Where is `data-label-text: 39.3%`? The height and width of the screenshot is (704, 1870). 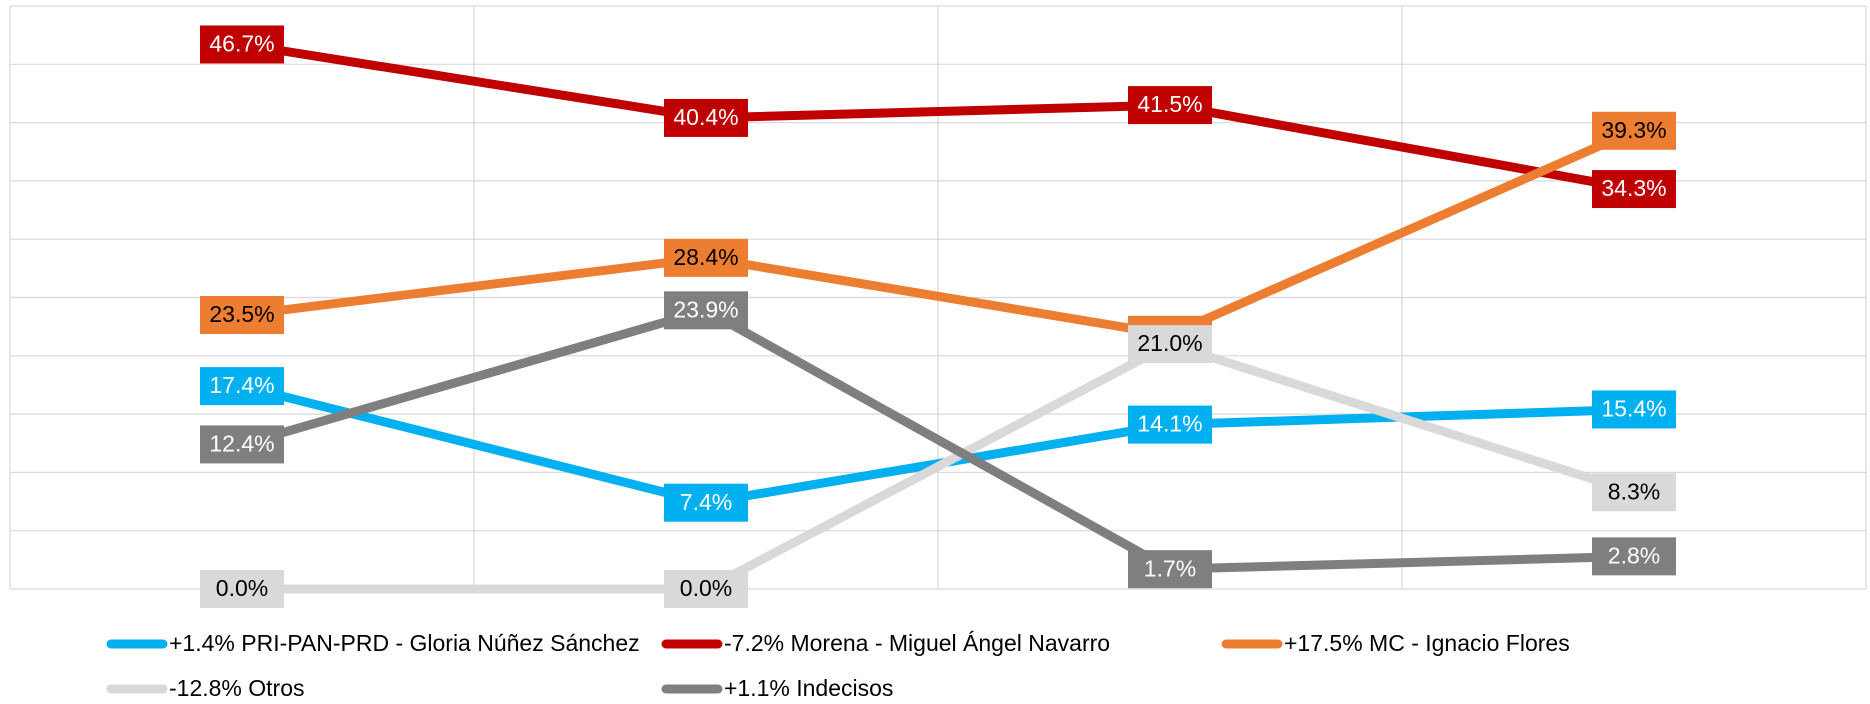
data-label-text: 39.3% is located at coordinates (1633, 130).